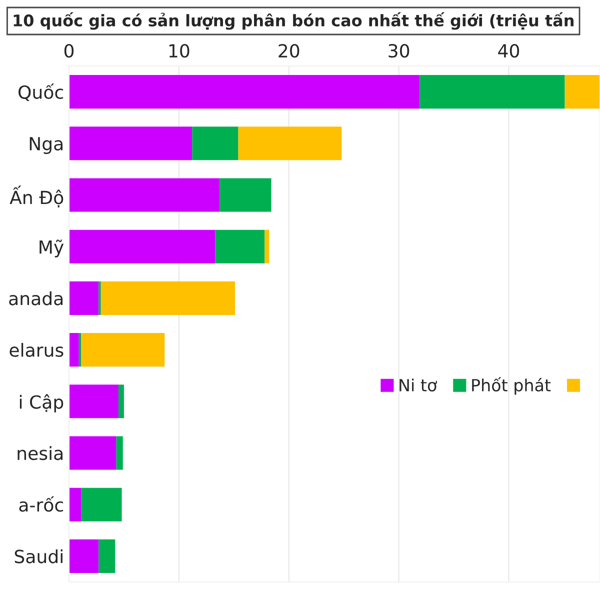 This screenshot has width=600, height=600. I want to click on x-tick-label: 0, so click(69, 51).